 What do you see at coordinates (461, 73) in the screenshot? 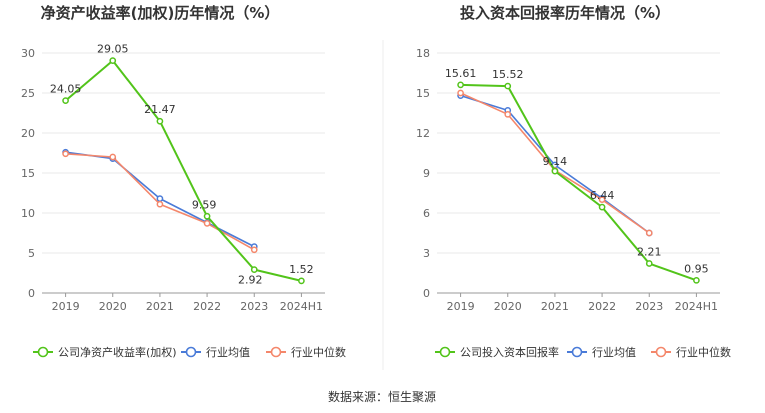
I see `data-label: 15.61` at bounding box center [461, 73].